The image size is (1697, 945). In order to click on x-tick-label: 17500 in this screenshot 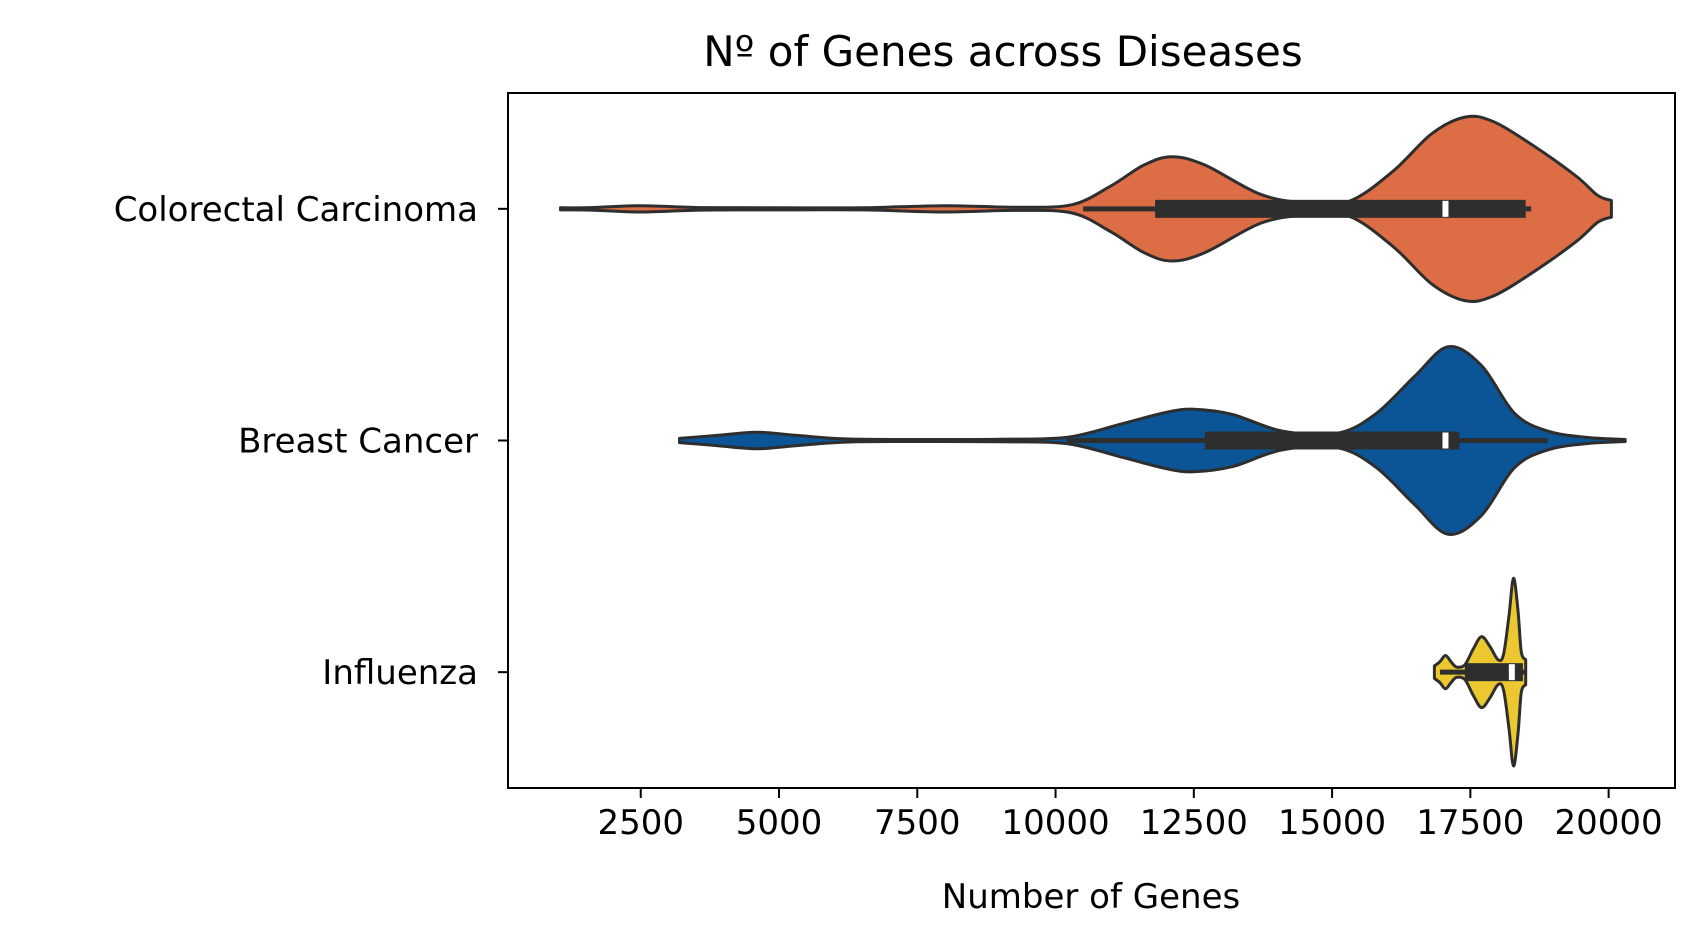, I will do `click(1470, 823)`.